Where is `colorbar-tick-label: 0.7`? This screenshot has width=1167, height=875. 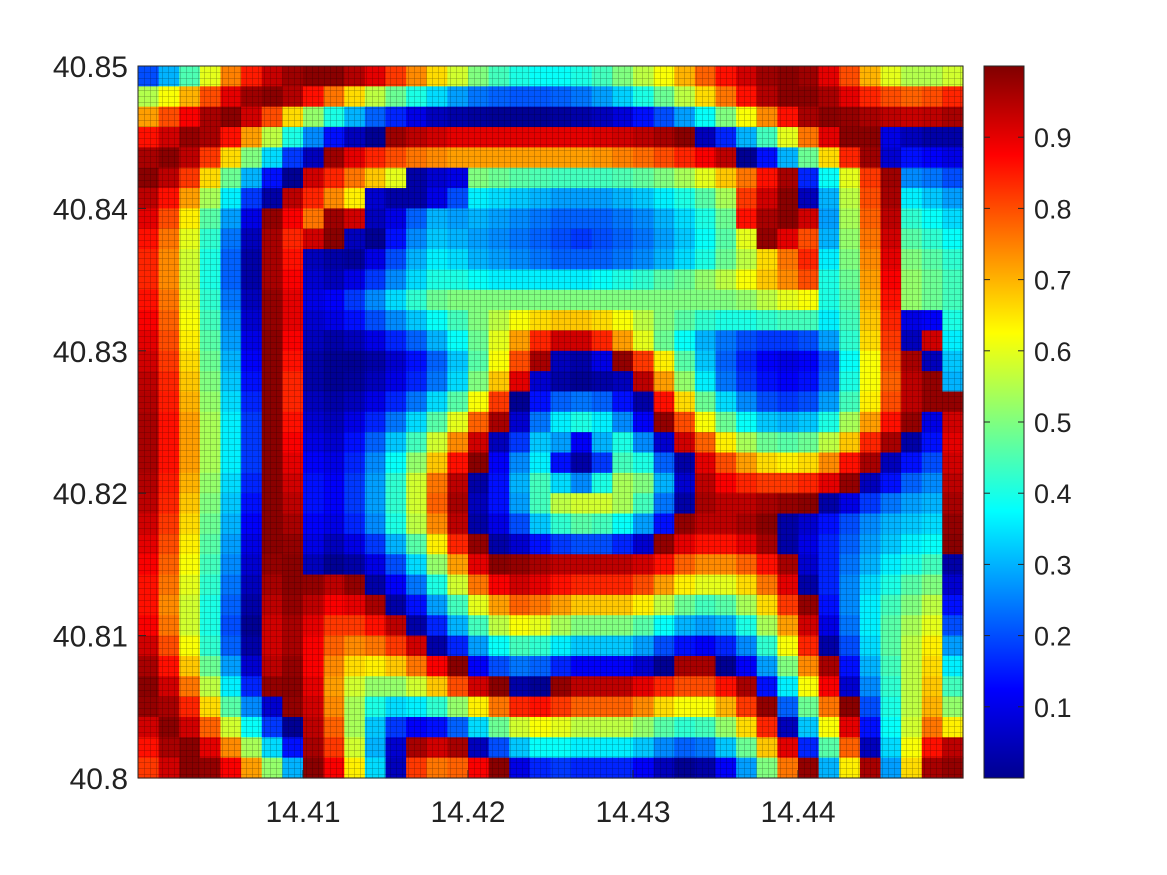 colorbar-tick-label: 0.7 is located at coordinates (1053, 281).